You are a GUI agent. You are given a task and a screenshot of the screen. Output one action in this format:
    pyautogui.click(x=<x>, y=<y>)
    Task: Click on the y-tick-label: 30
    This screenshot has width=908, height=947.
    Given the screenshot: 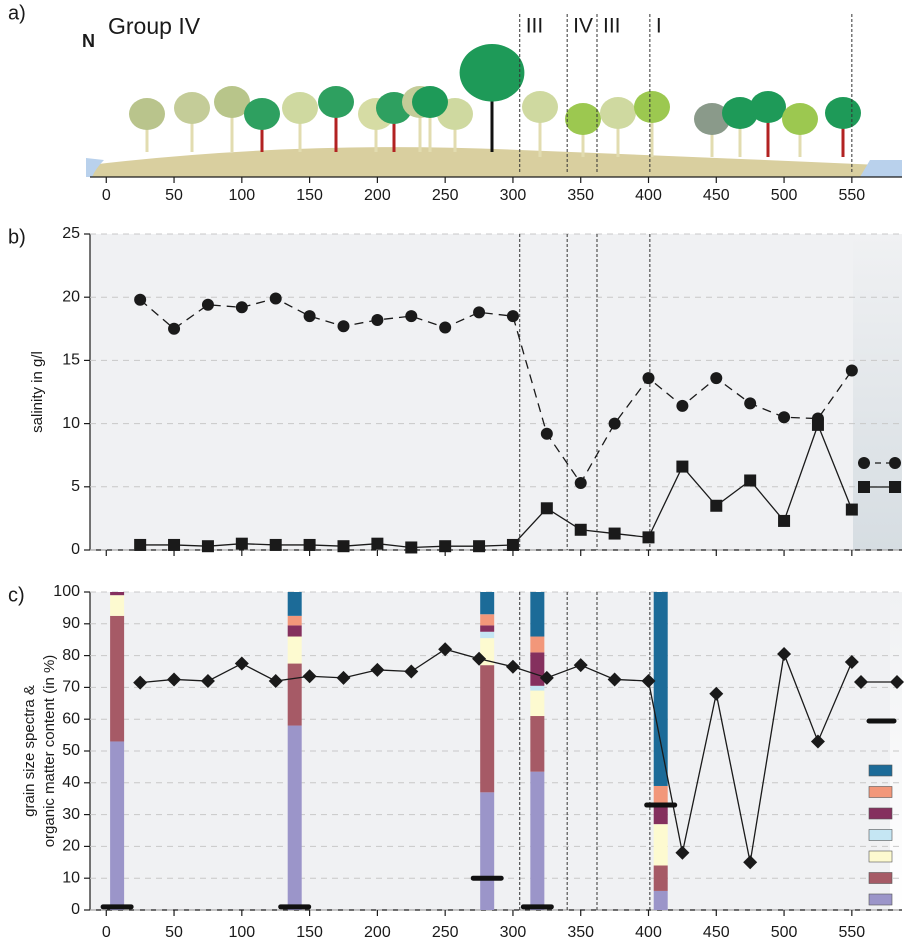 What is the action you would take?
    pyautogui.click(x=71, y=814)
    